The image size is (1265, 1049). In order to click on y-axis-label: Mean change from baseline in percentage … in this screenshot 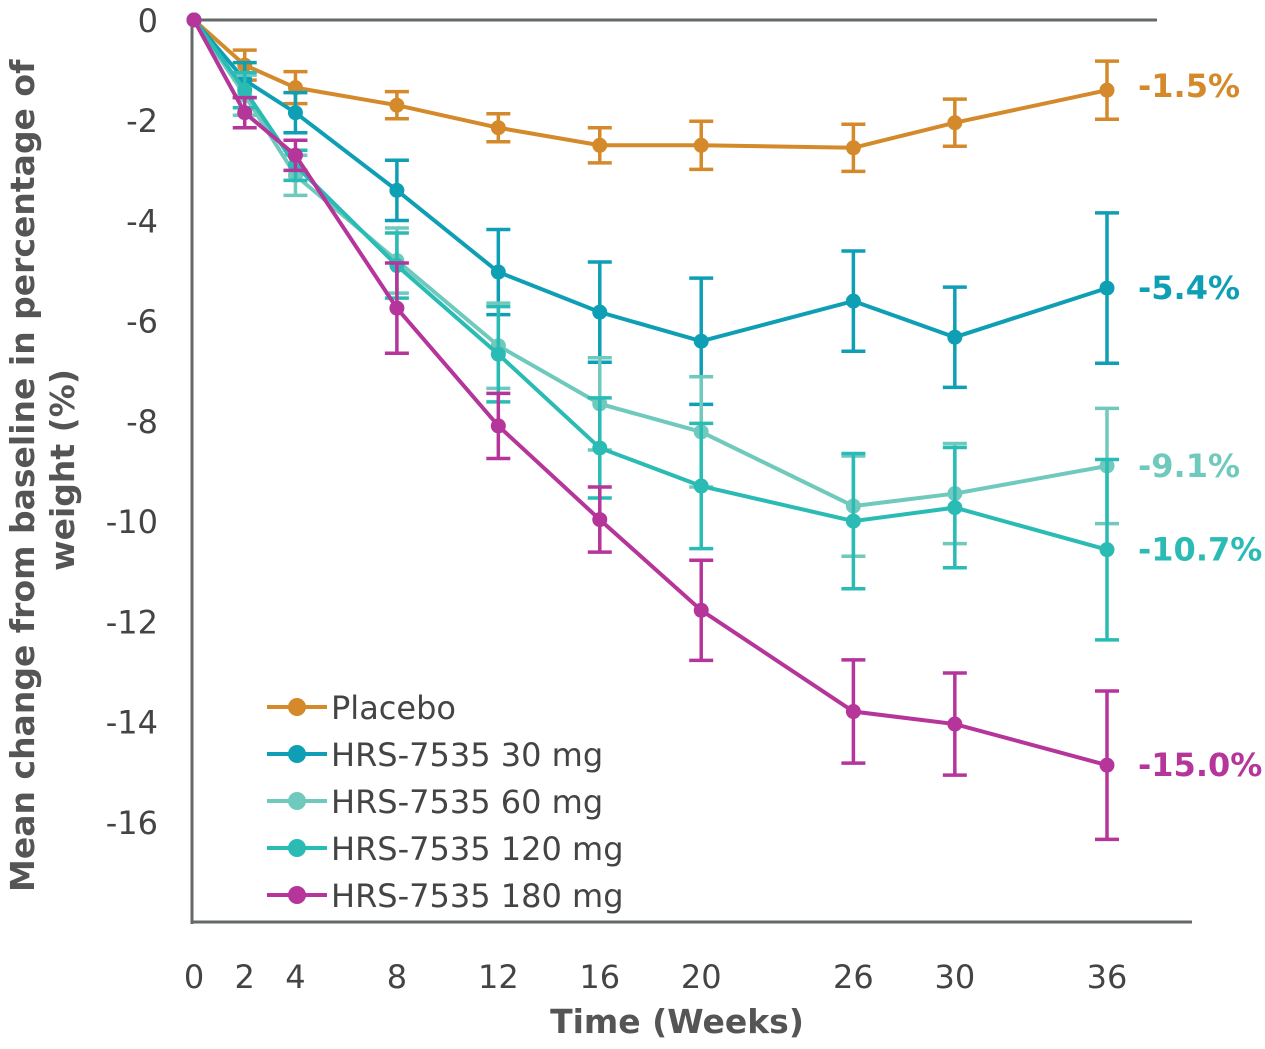, I will do `click(42, 470)`.